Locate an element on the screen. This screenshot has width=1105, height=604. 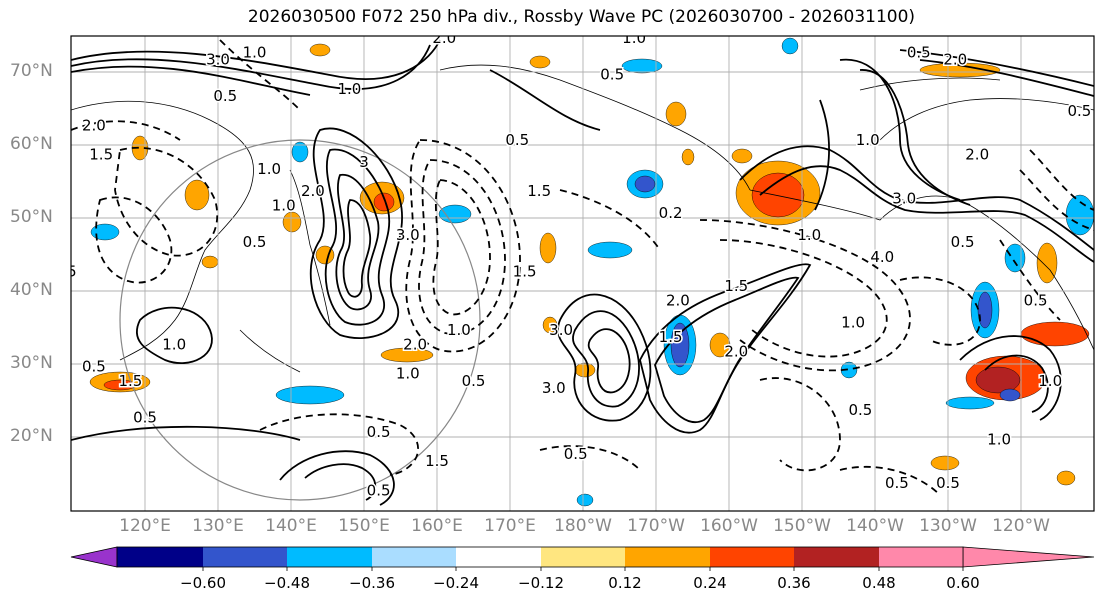
lat-label: 70°N is located at coordinates (31, 71).